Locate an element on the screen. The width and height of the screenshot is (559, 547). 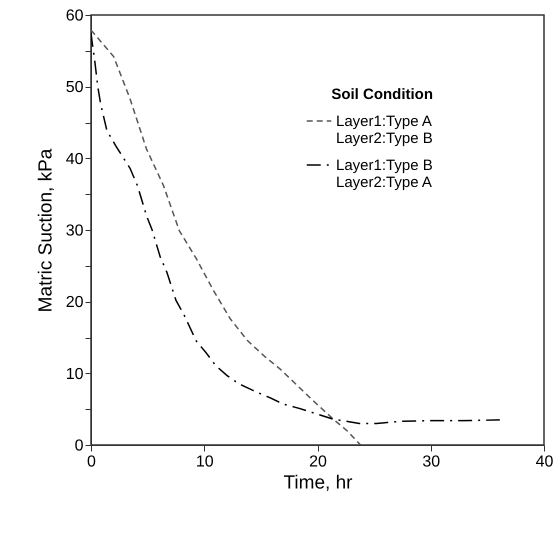
y-tick-label: 40 is located at coordinates (75, 159).